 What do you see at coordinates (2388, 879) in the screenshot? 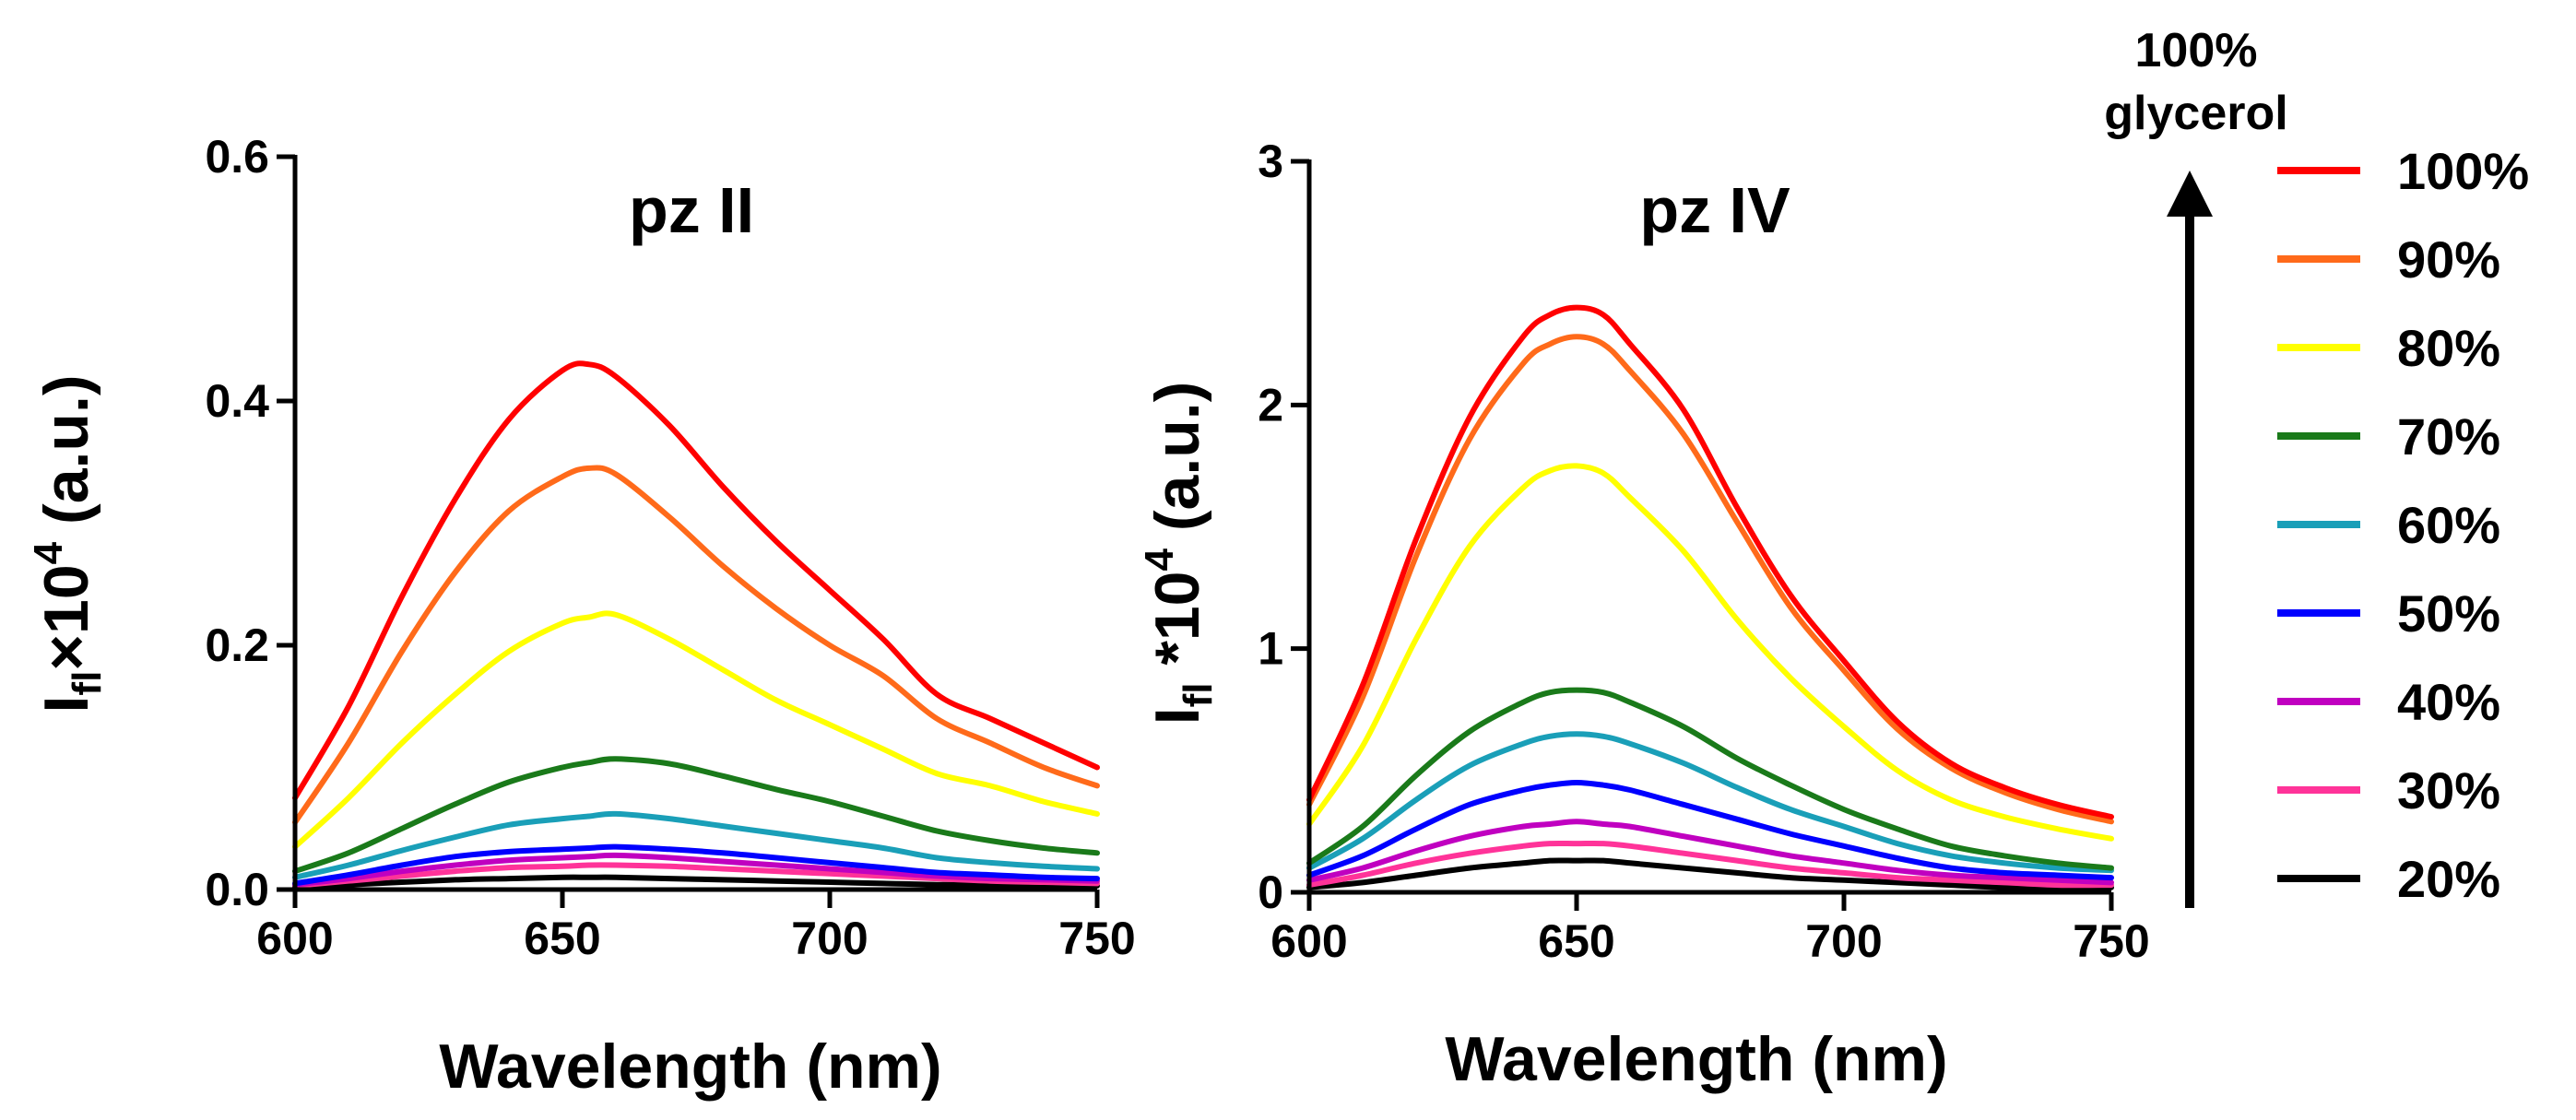
I see `legend-item: 20%` at bounding box center [2388, 879].